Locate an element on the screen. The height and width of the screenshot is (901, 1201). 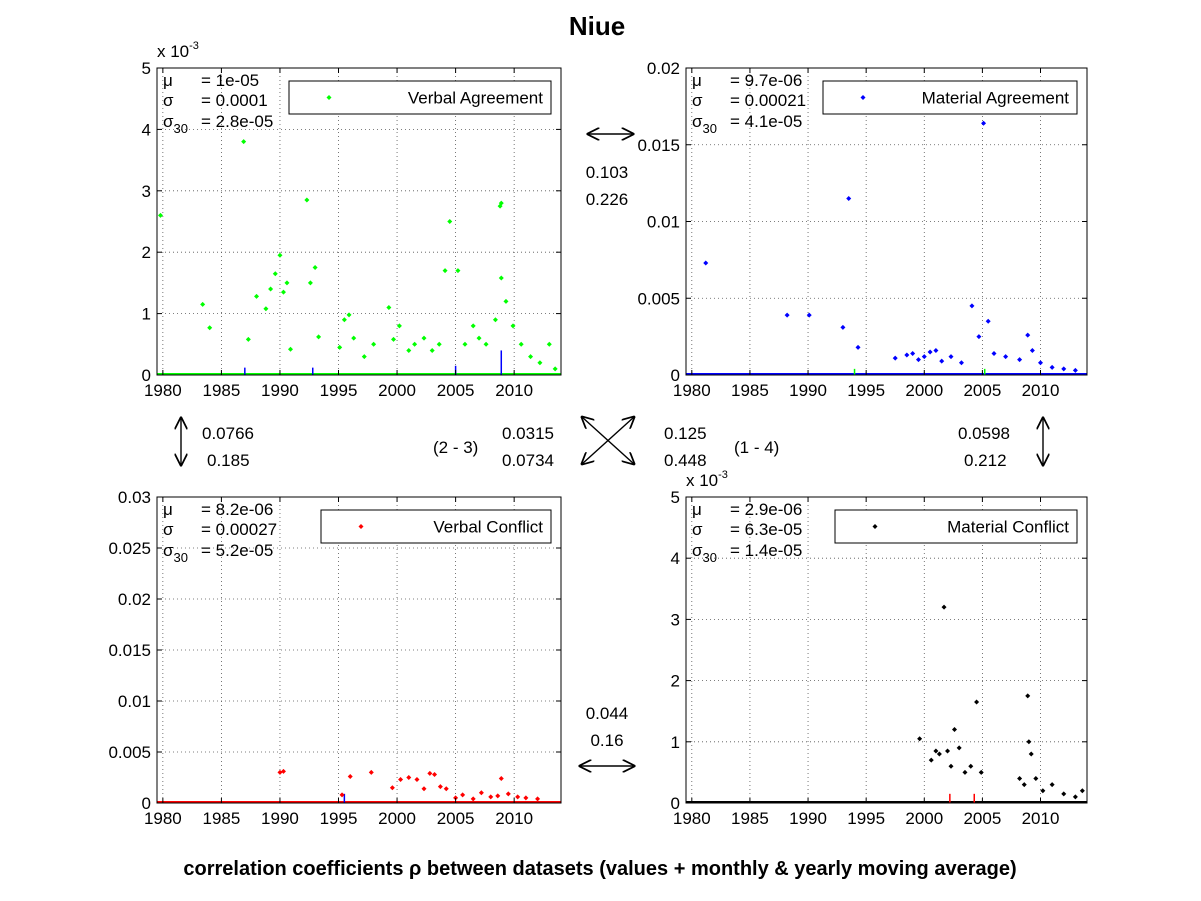
y-scale-exponent: -3 is located at coordinates (194, 46).